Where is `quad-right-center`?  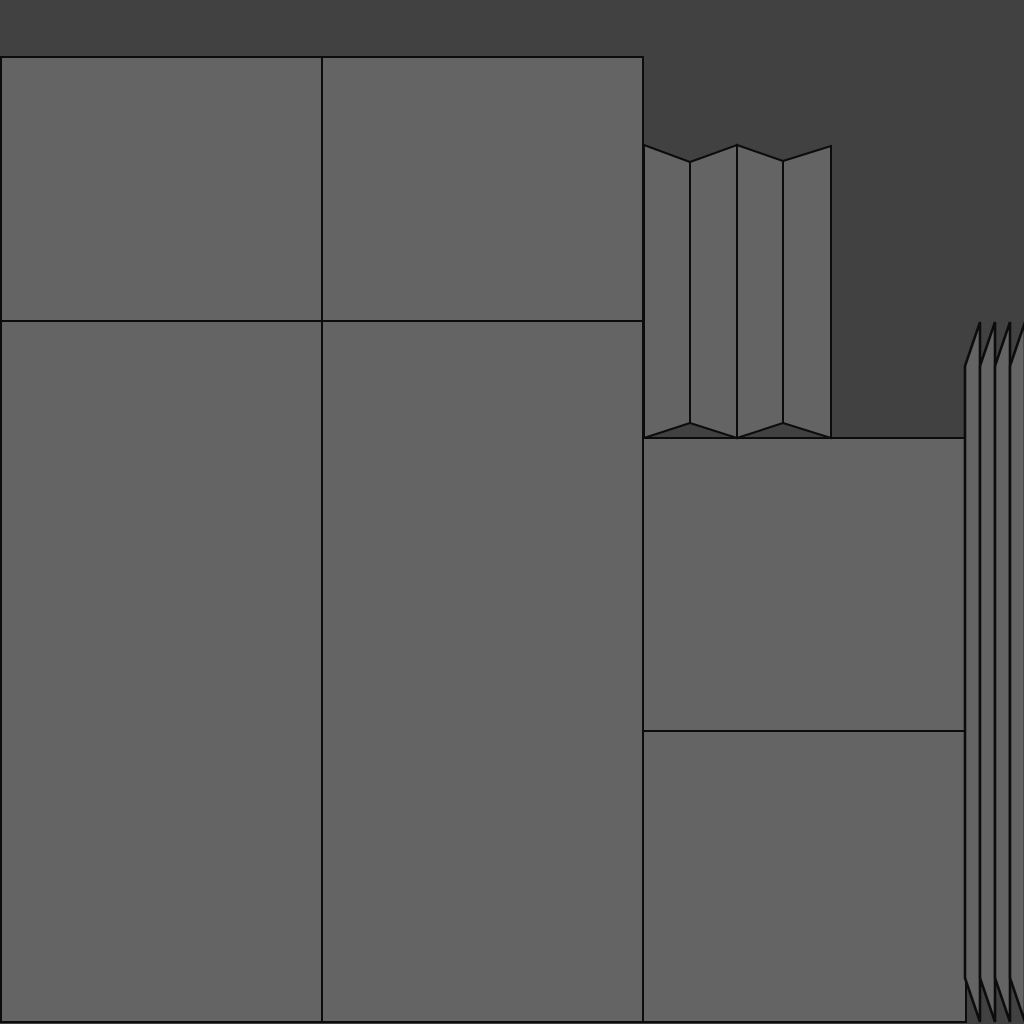 quad-right-center is located at coordinates (804, 584).